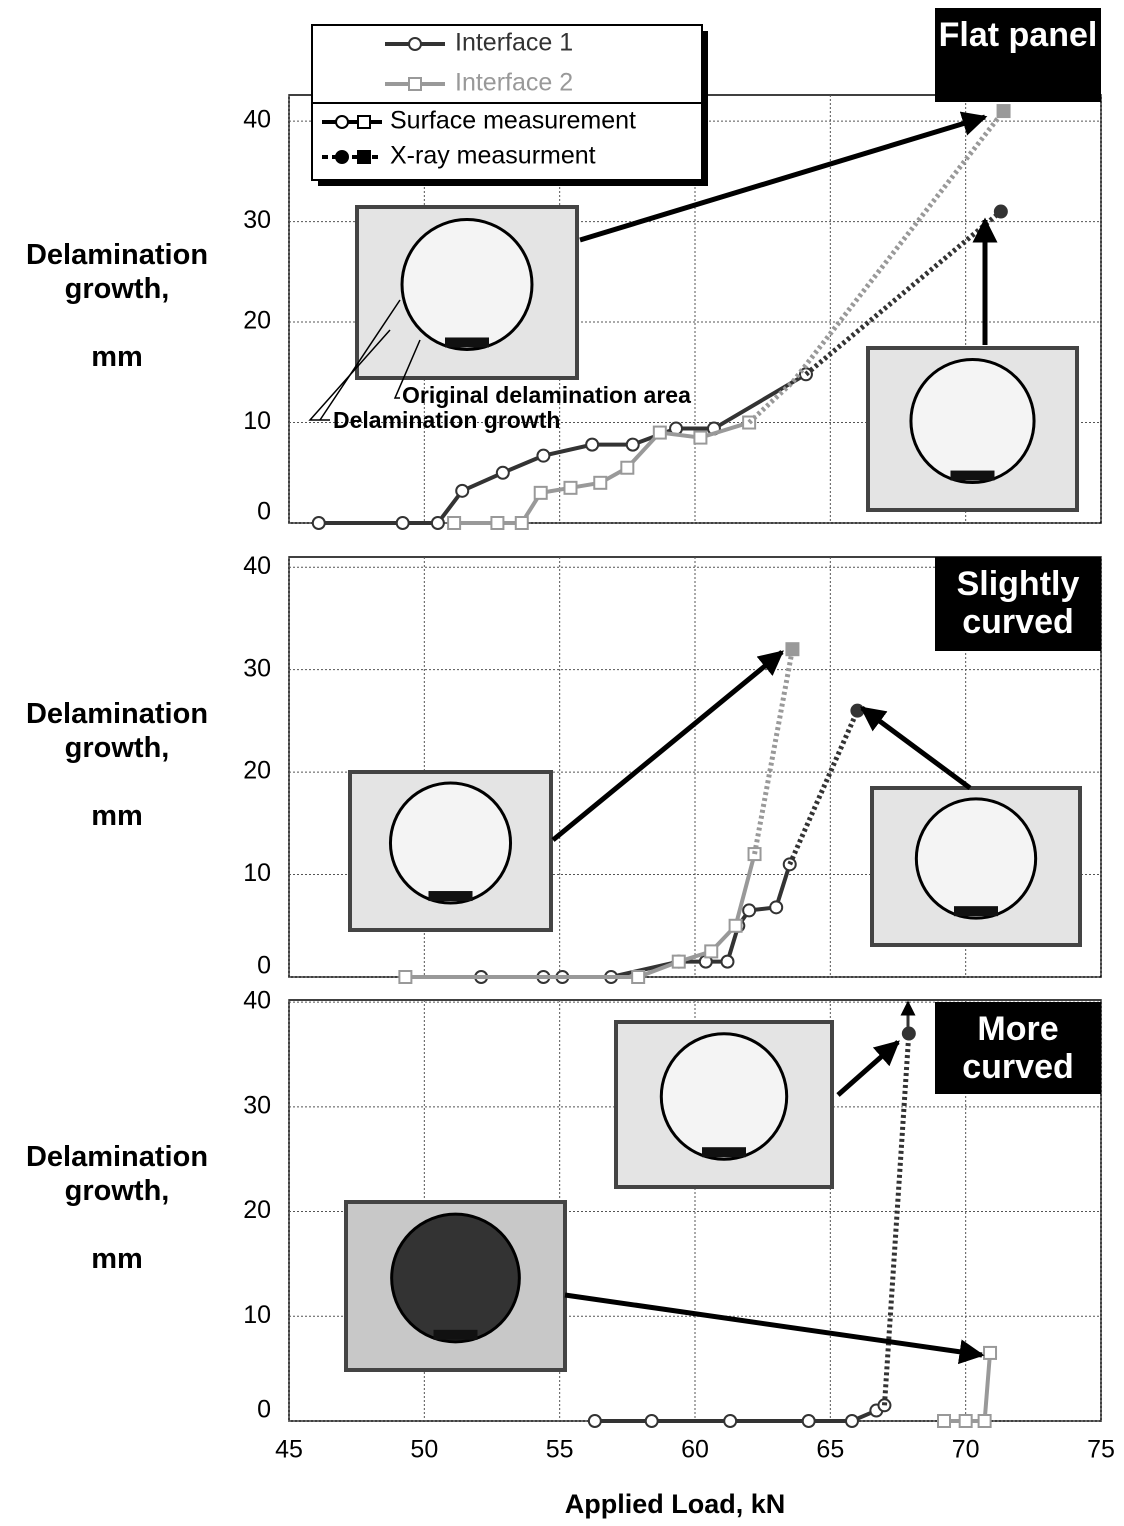 The width and height of the screenshot is (1124, 1526). I want to click on legend-label: X-ray measurment, so click(493, 156).